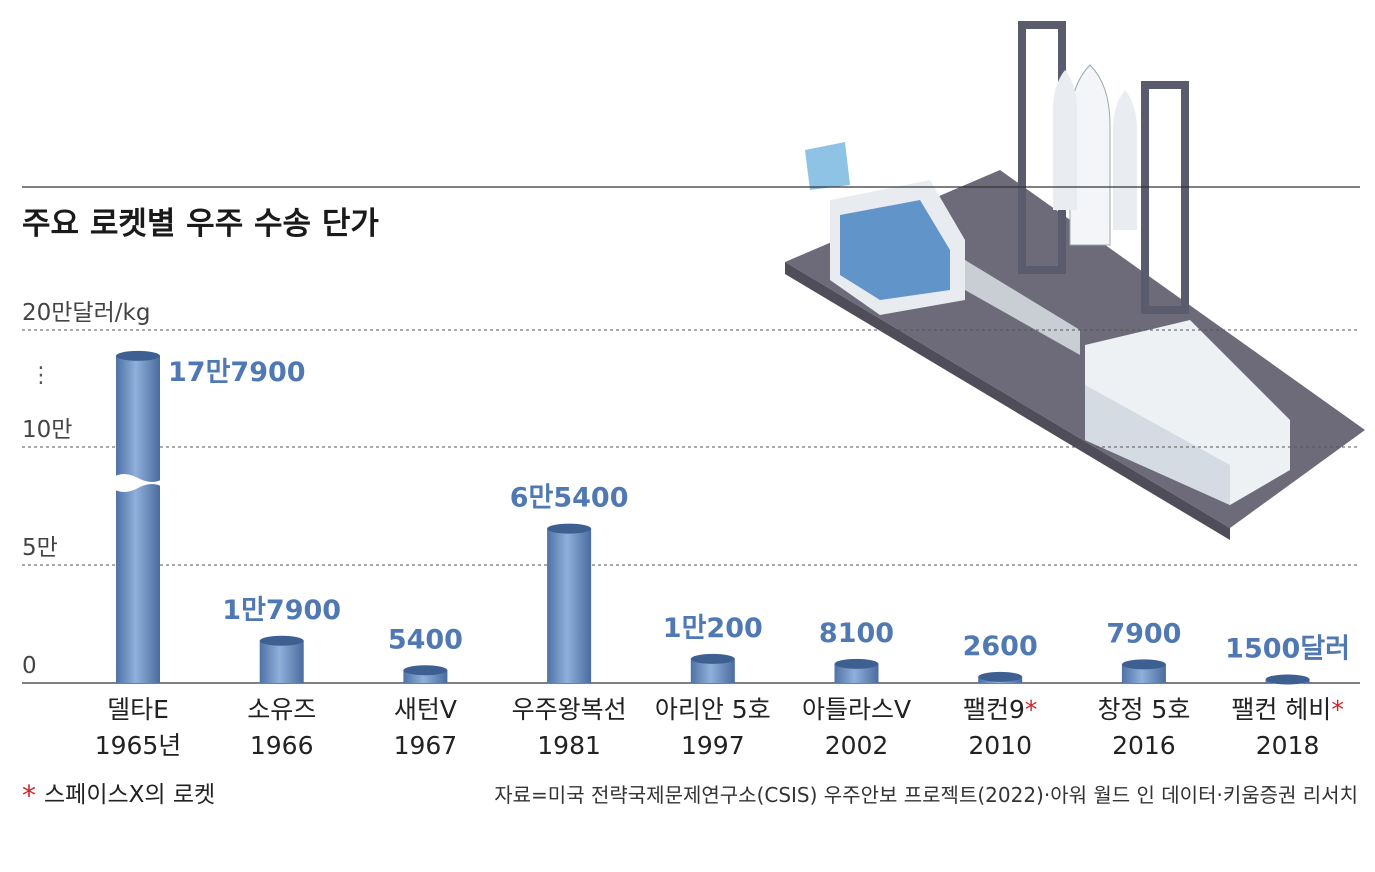 This screenshot has width=1375, height=872. Describe the element at coordinates (47, 430) in the screenshot. I see `y-tick-label: 10만` at that location.